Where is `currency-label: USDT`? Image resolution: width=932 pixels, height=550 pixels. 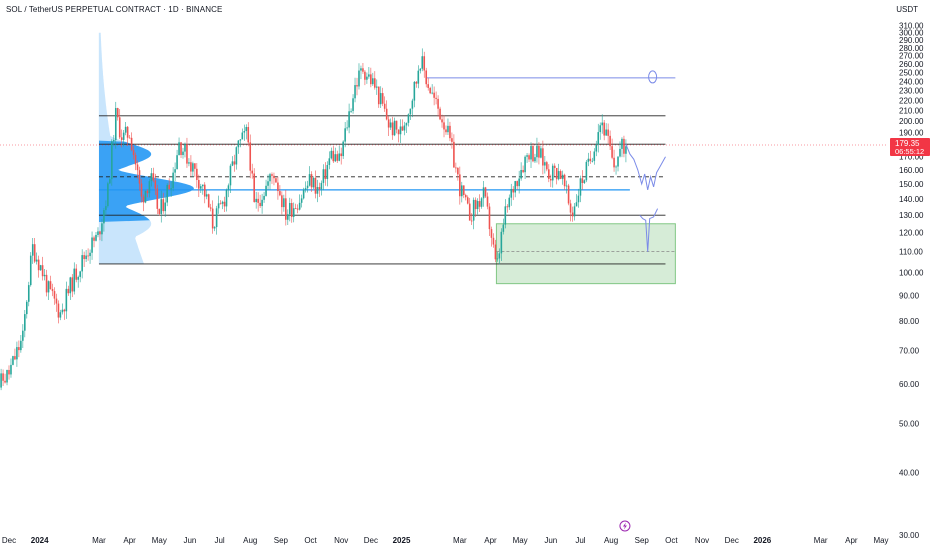
currency-label: USDT is located at coordinates (907, 9).